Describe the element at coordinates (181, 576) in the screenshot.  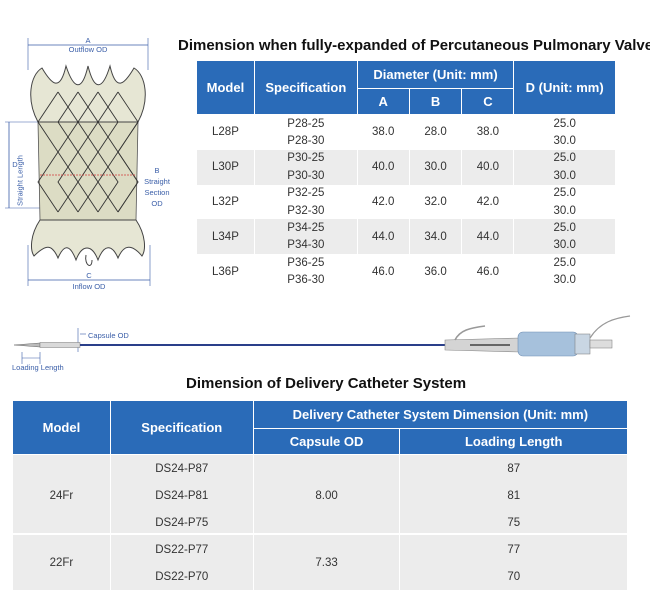
I see `spec-cell: DS22-P70` at that location.